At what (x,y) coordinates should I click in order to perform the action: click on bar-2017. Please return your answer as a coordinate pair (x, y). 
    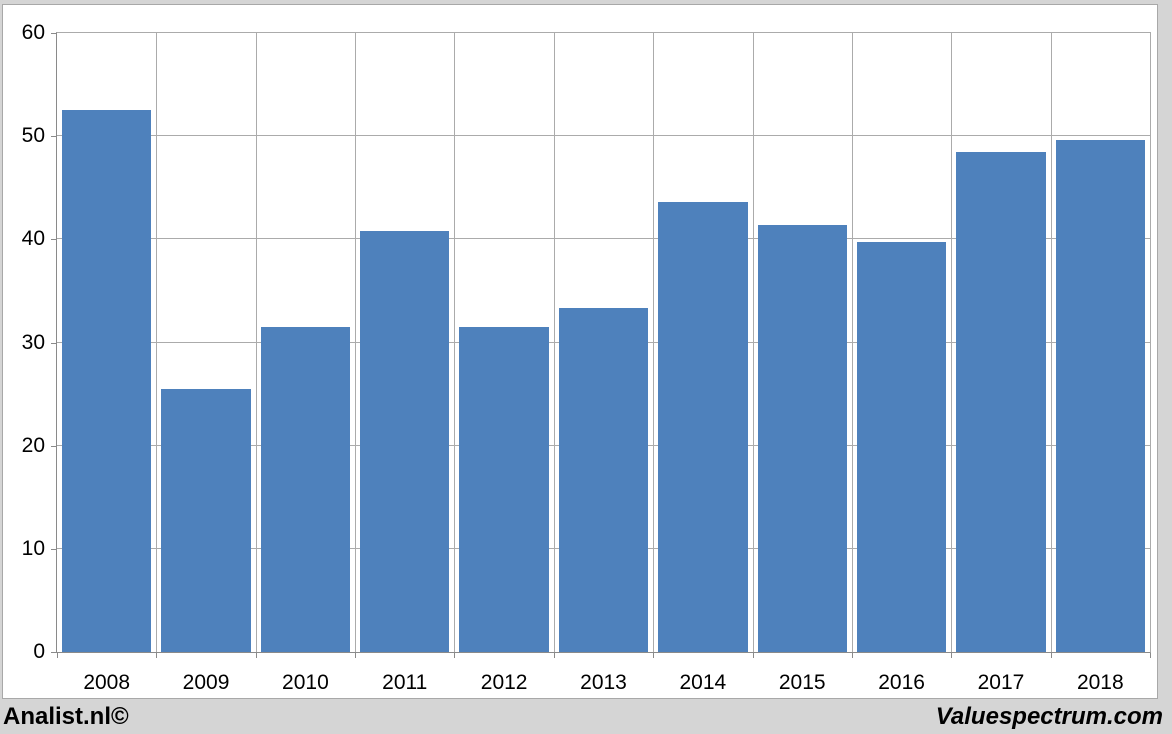
    Looking at the image, I should click on (1001, 401).